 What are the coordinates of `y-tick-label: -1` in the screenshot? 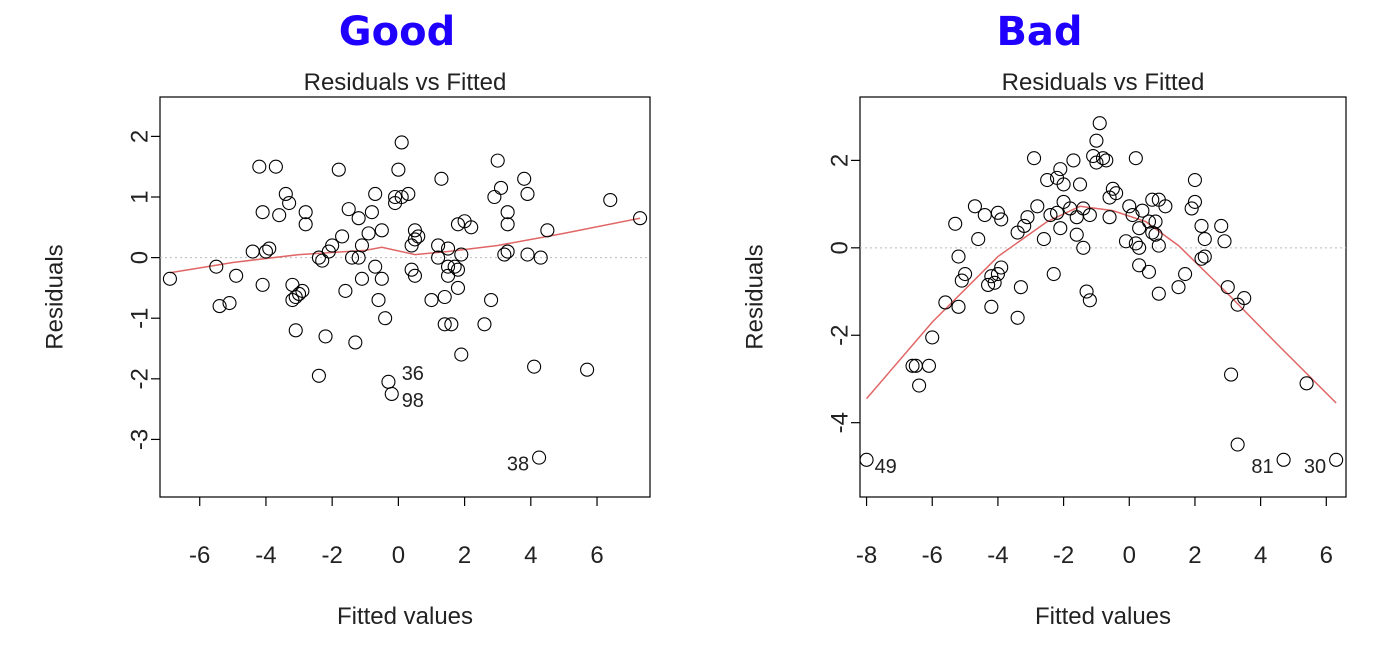 It's located at (140, 318).